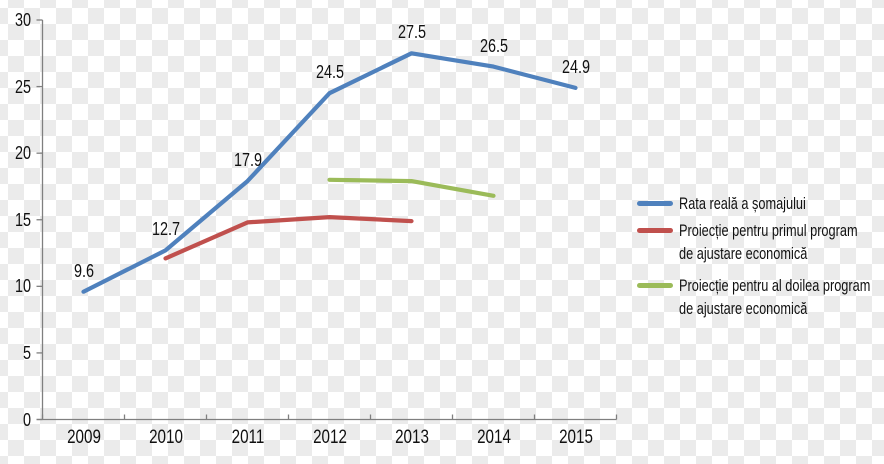 This screenshot has width=884, height=464. What do you see at coordinates (329, 72) in the screenshot?
I see `data-label: 24.5` at bounding box center [329, 72].